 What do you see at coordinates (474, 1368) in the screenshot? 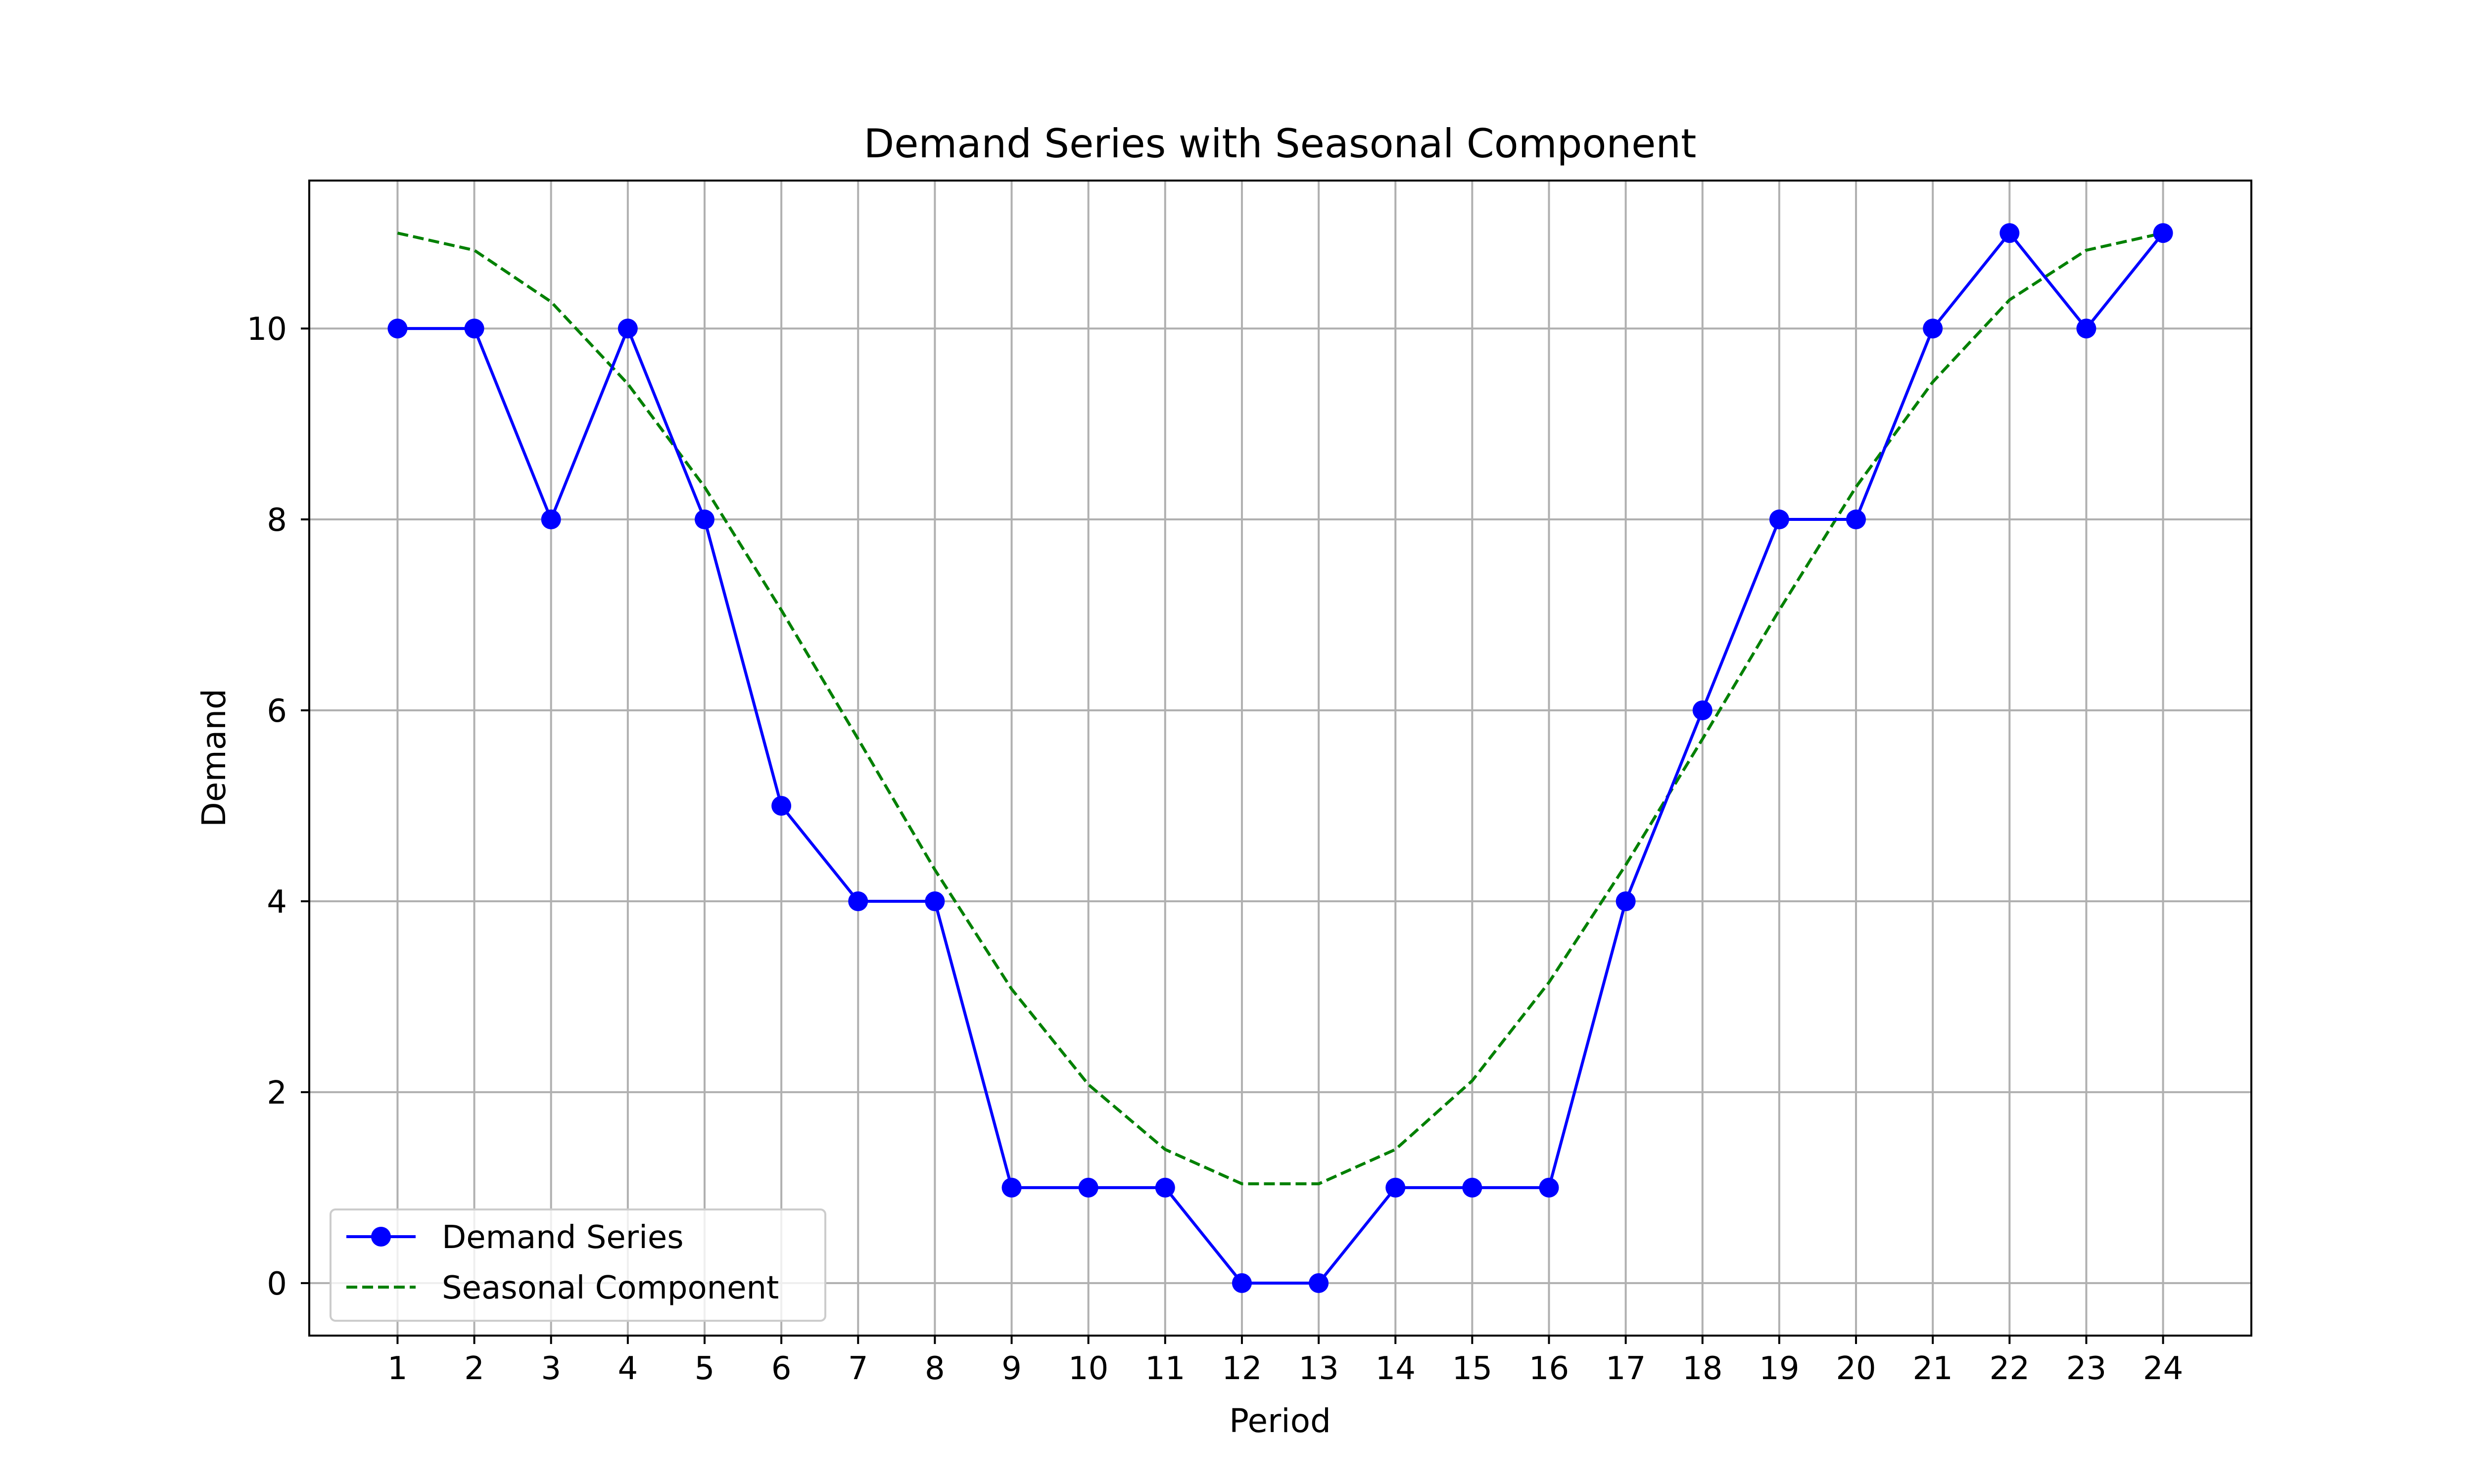
I see `x-tick-label: 2` at bounding box center [474, 1368].